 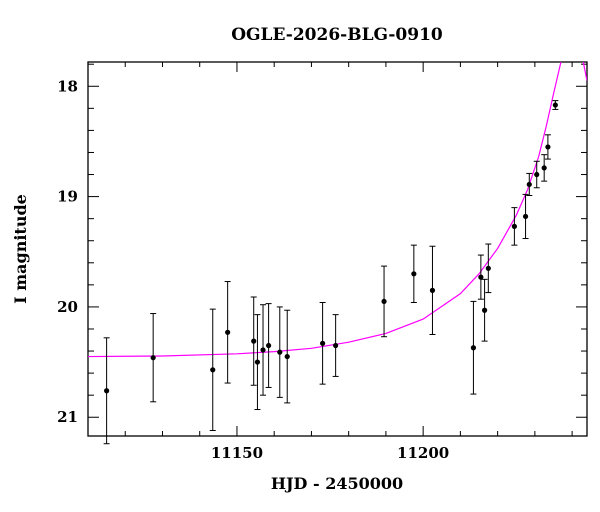 What do you see at coordinates (423, 453) in the screenshot?
I see `x-tick-label: 11200` at bounding box center [423, 453].